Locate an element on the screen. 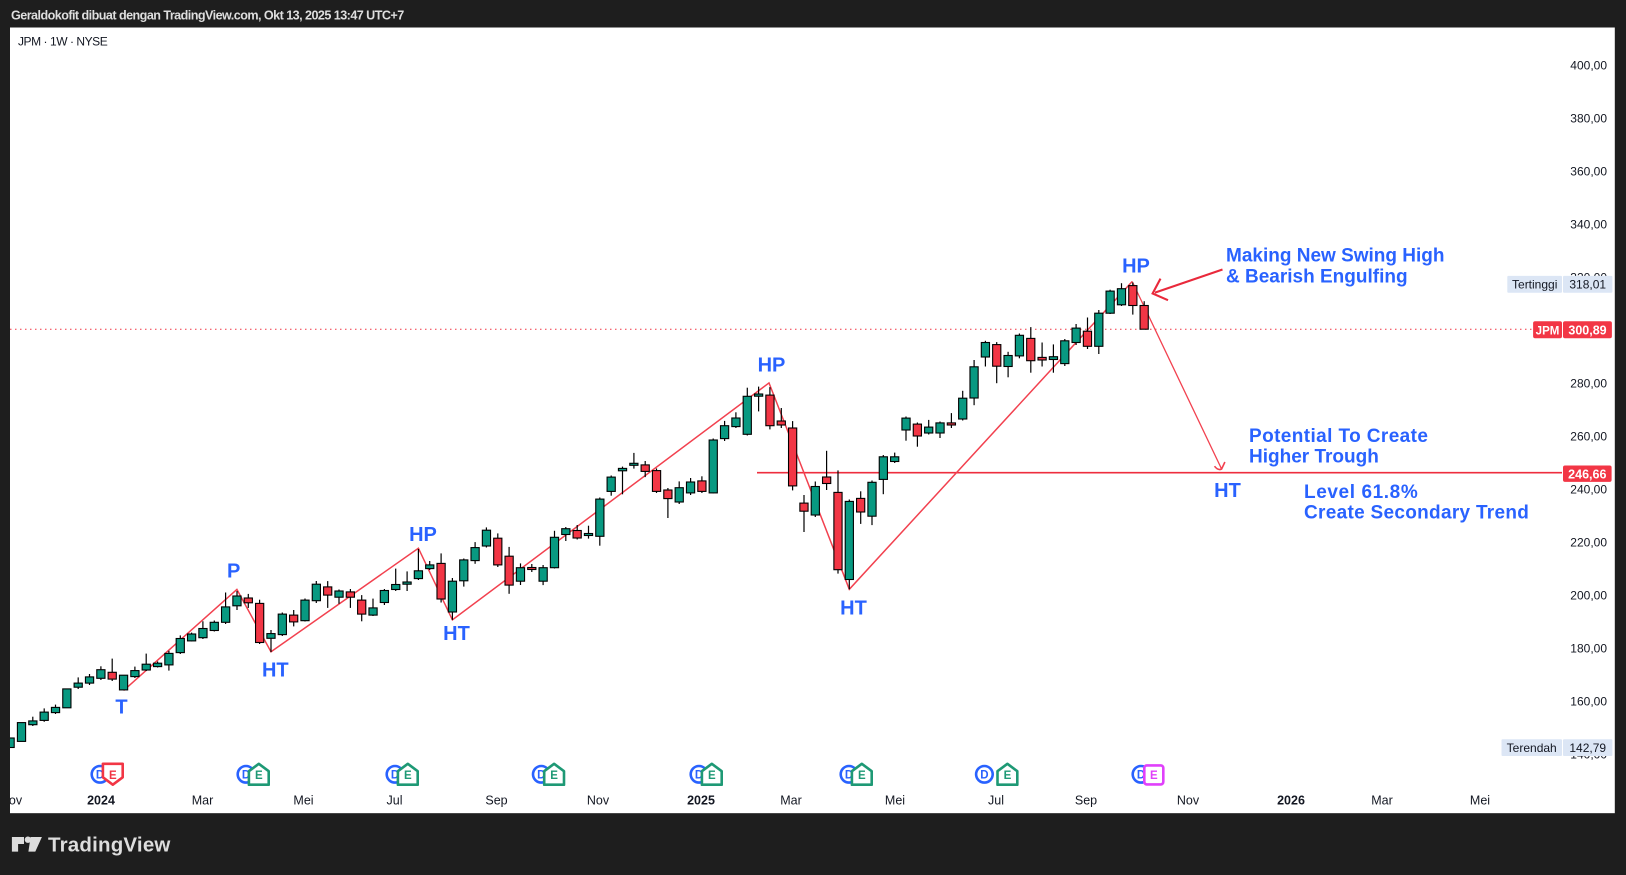 The image size is (1626, 875). svg-text: Create Secondary Trend is located at coordinates (1416, 512).